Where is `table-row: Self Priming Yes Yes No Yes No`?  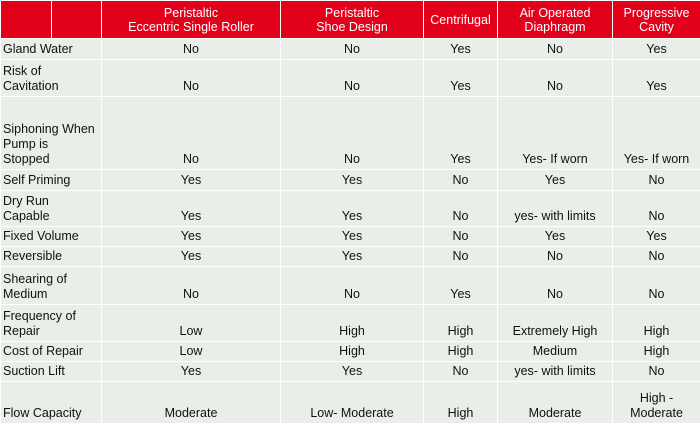 table-row: Self Priming Yes Yes No Yes No is located at coordinates (350, 180).